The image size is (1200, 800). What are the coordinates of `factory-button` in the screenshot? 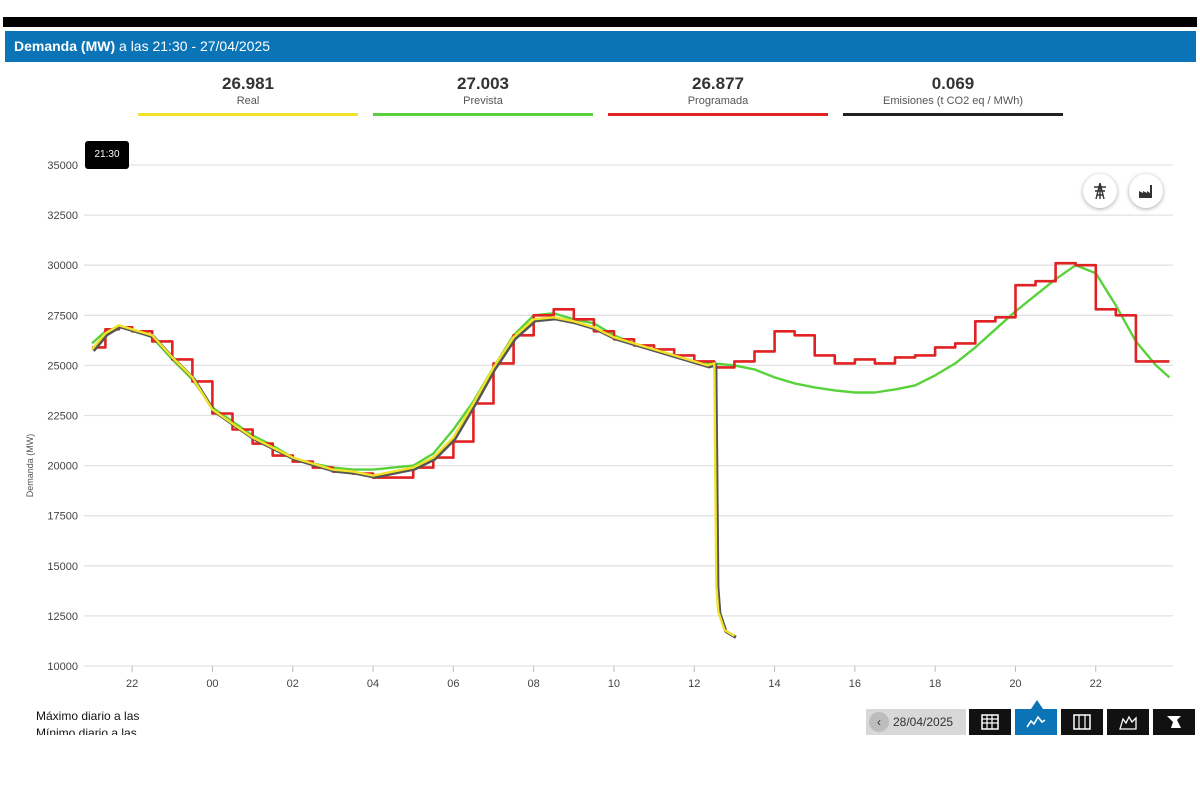 It's located at (1146, 191).